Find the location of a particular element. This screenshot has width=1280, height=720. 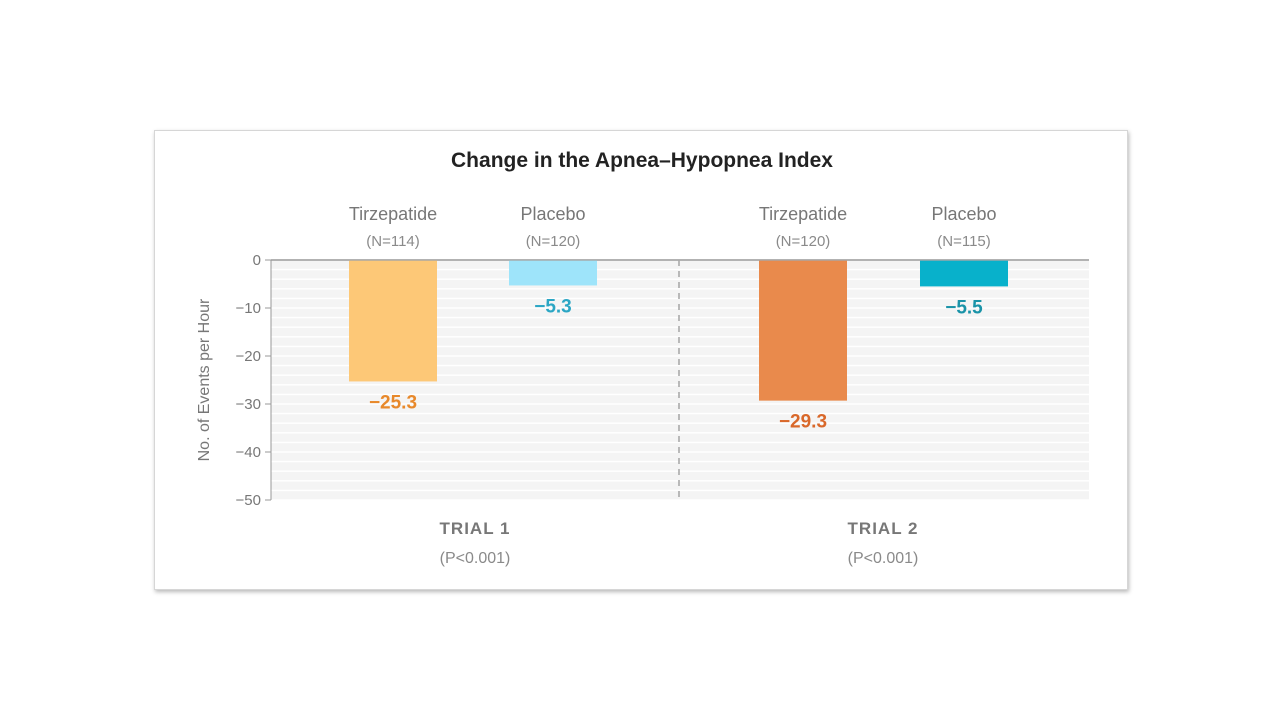

y-axis-label: No. of Events per Hour is located at coordinates (204, 379).